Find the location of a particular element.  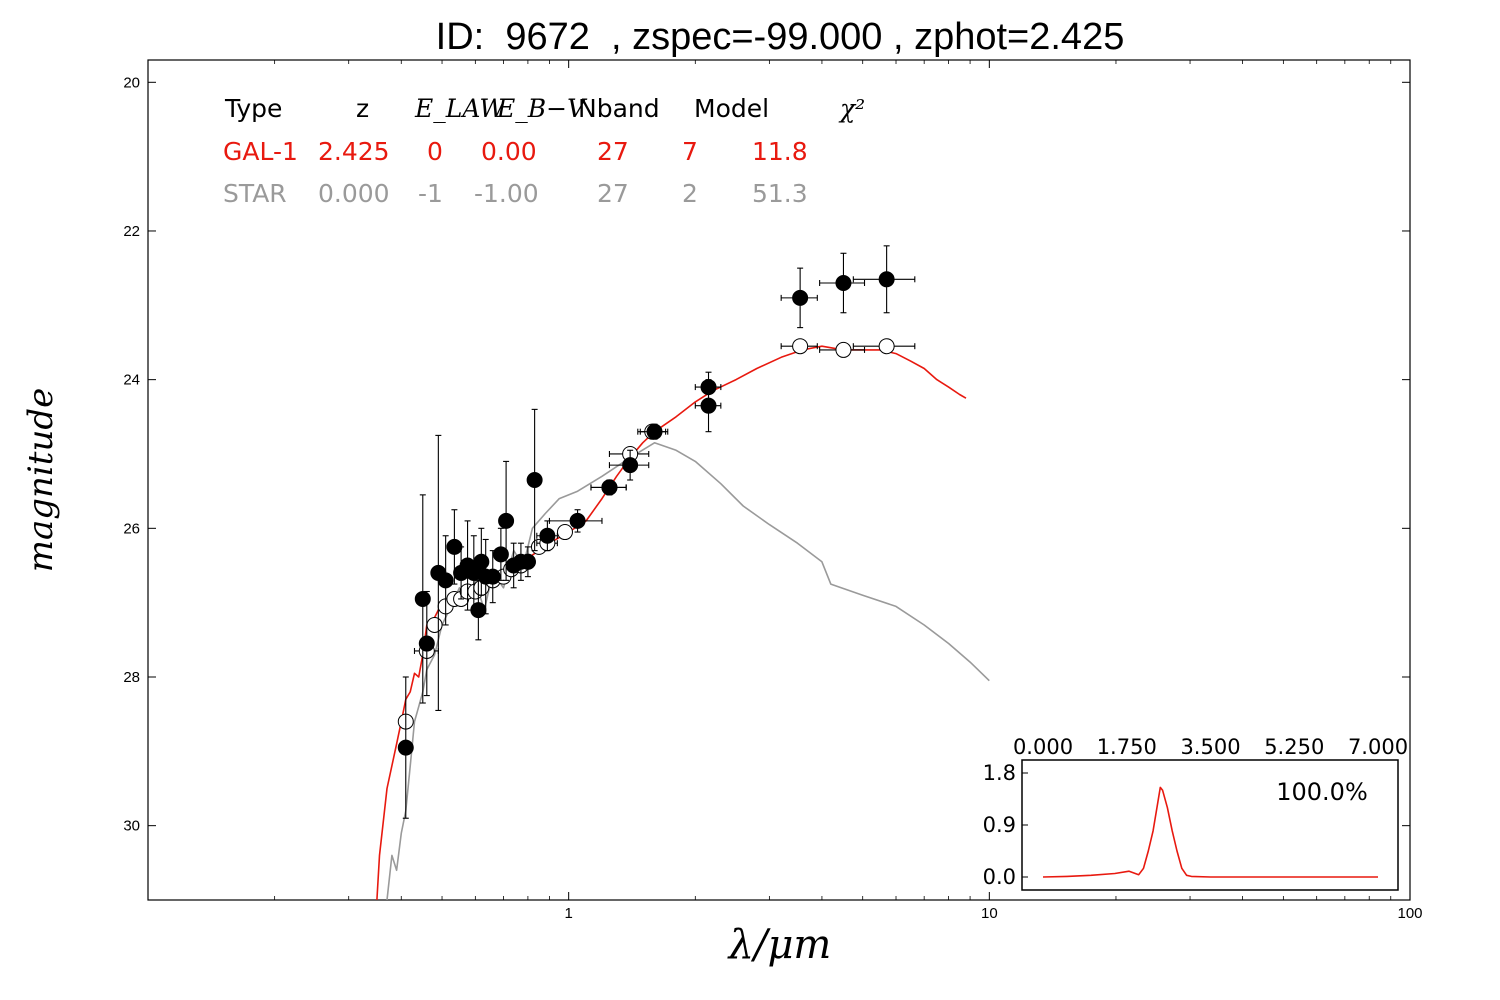

y-tick-label: 22 is located at coordinates (131, 231).